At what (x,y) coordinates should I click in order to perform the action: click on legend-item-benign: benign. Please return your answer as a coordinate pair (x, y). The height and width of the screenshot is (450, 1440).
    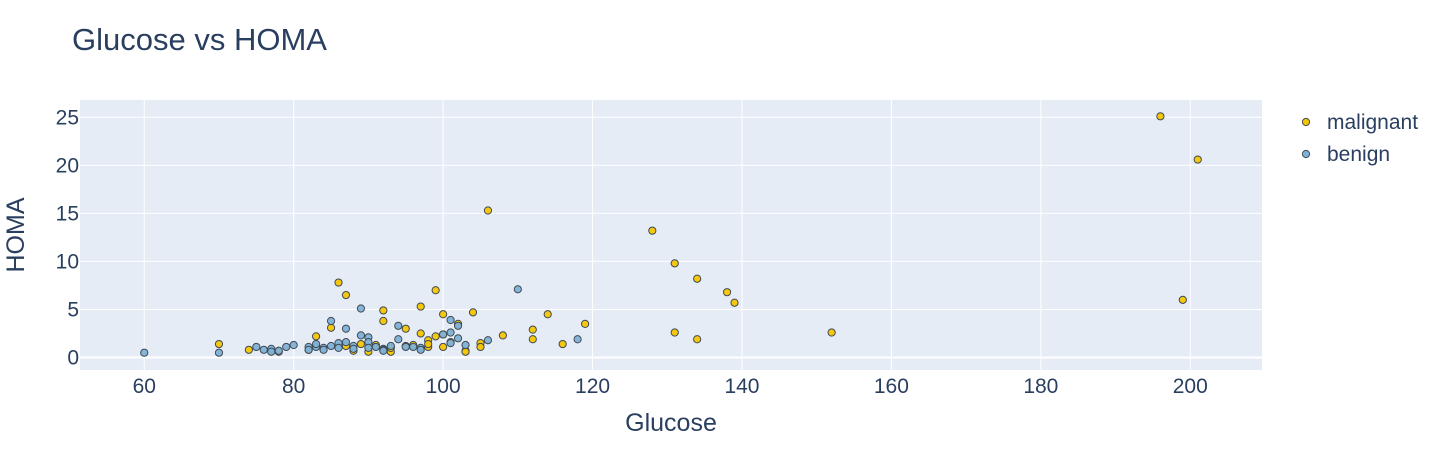
    Looking at the image, I should click on (1345, 154).